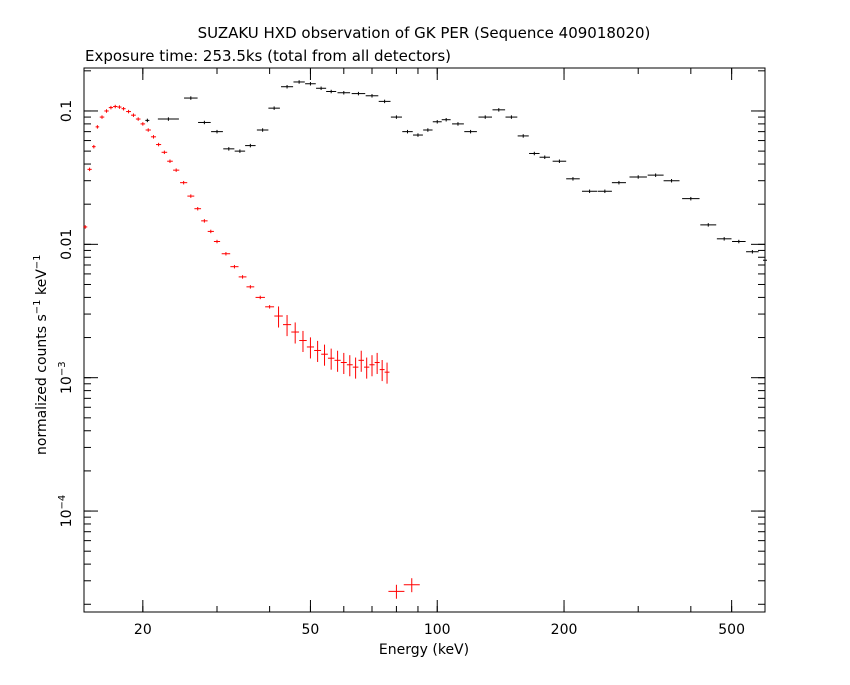 This screenshot has height=685, width=850. I want to click on y-tick-label-base: 10, so click(67, 385).